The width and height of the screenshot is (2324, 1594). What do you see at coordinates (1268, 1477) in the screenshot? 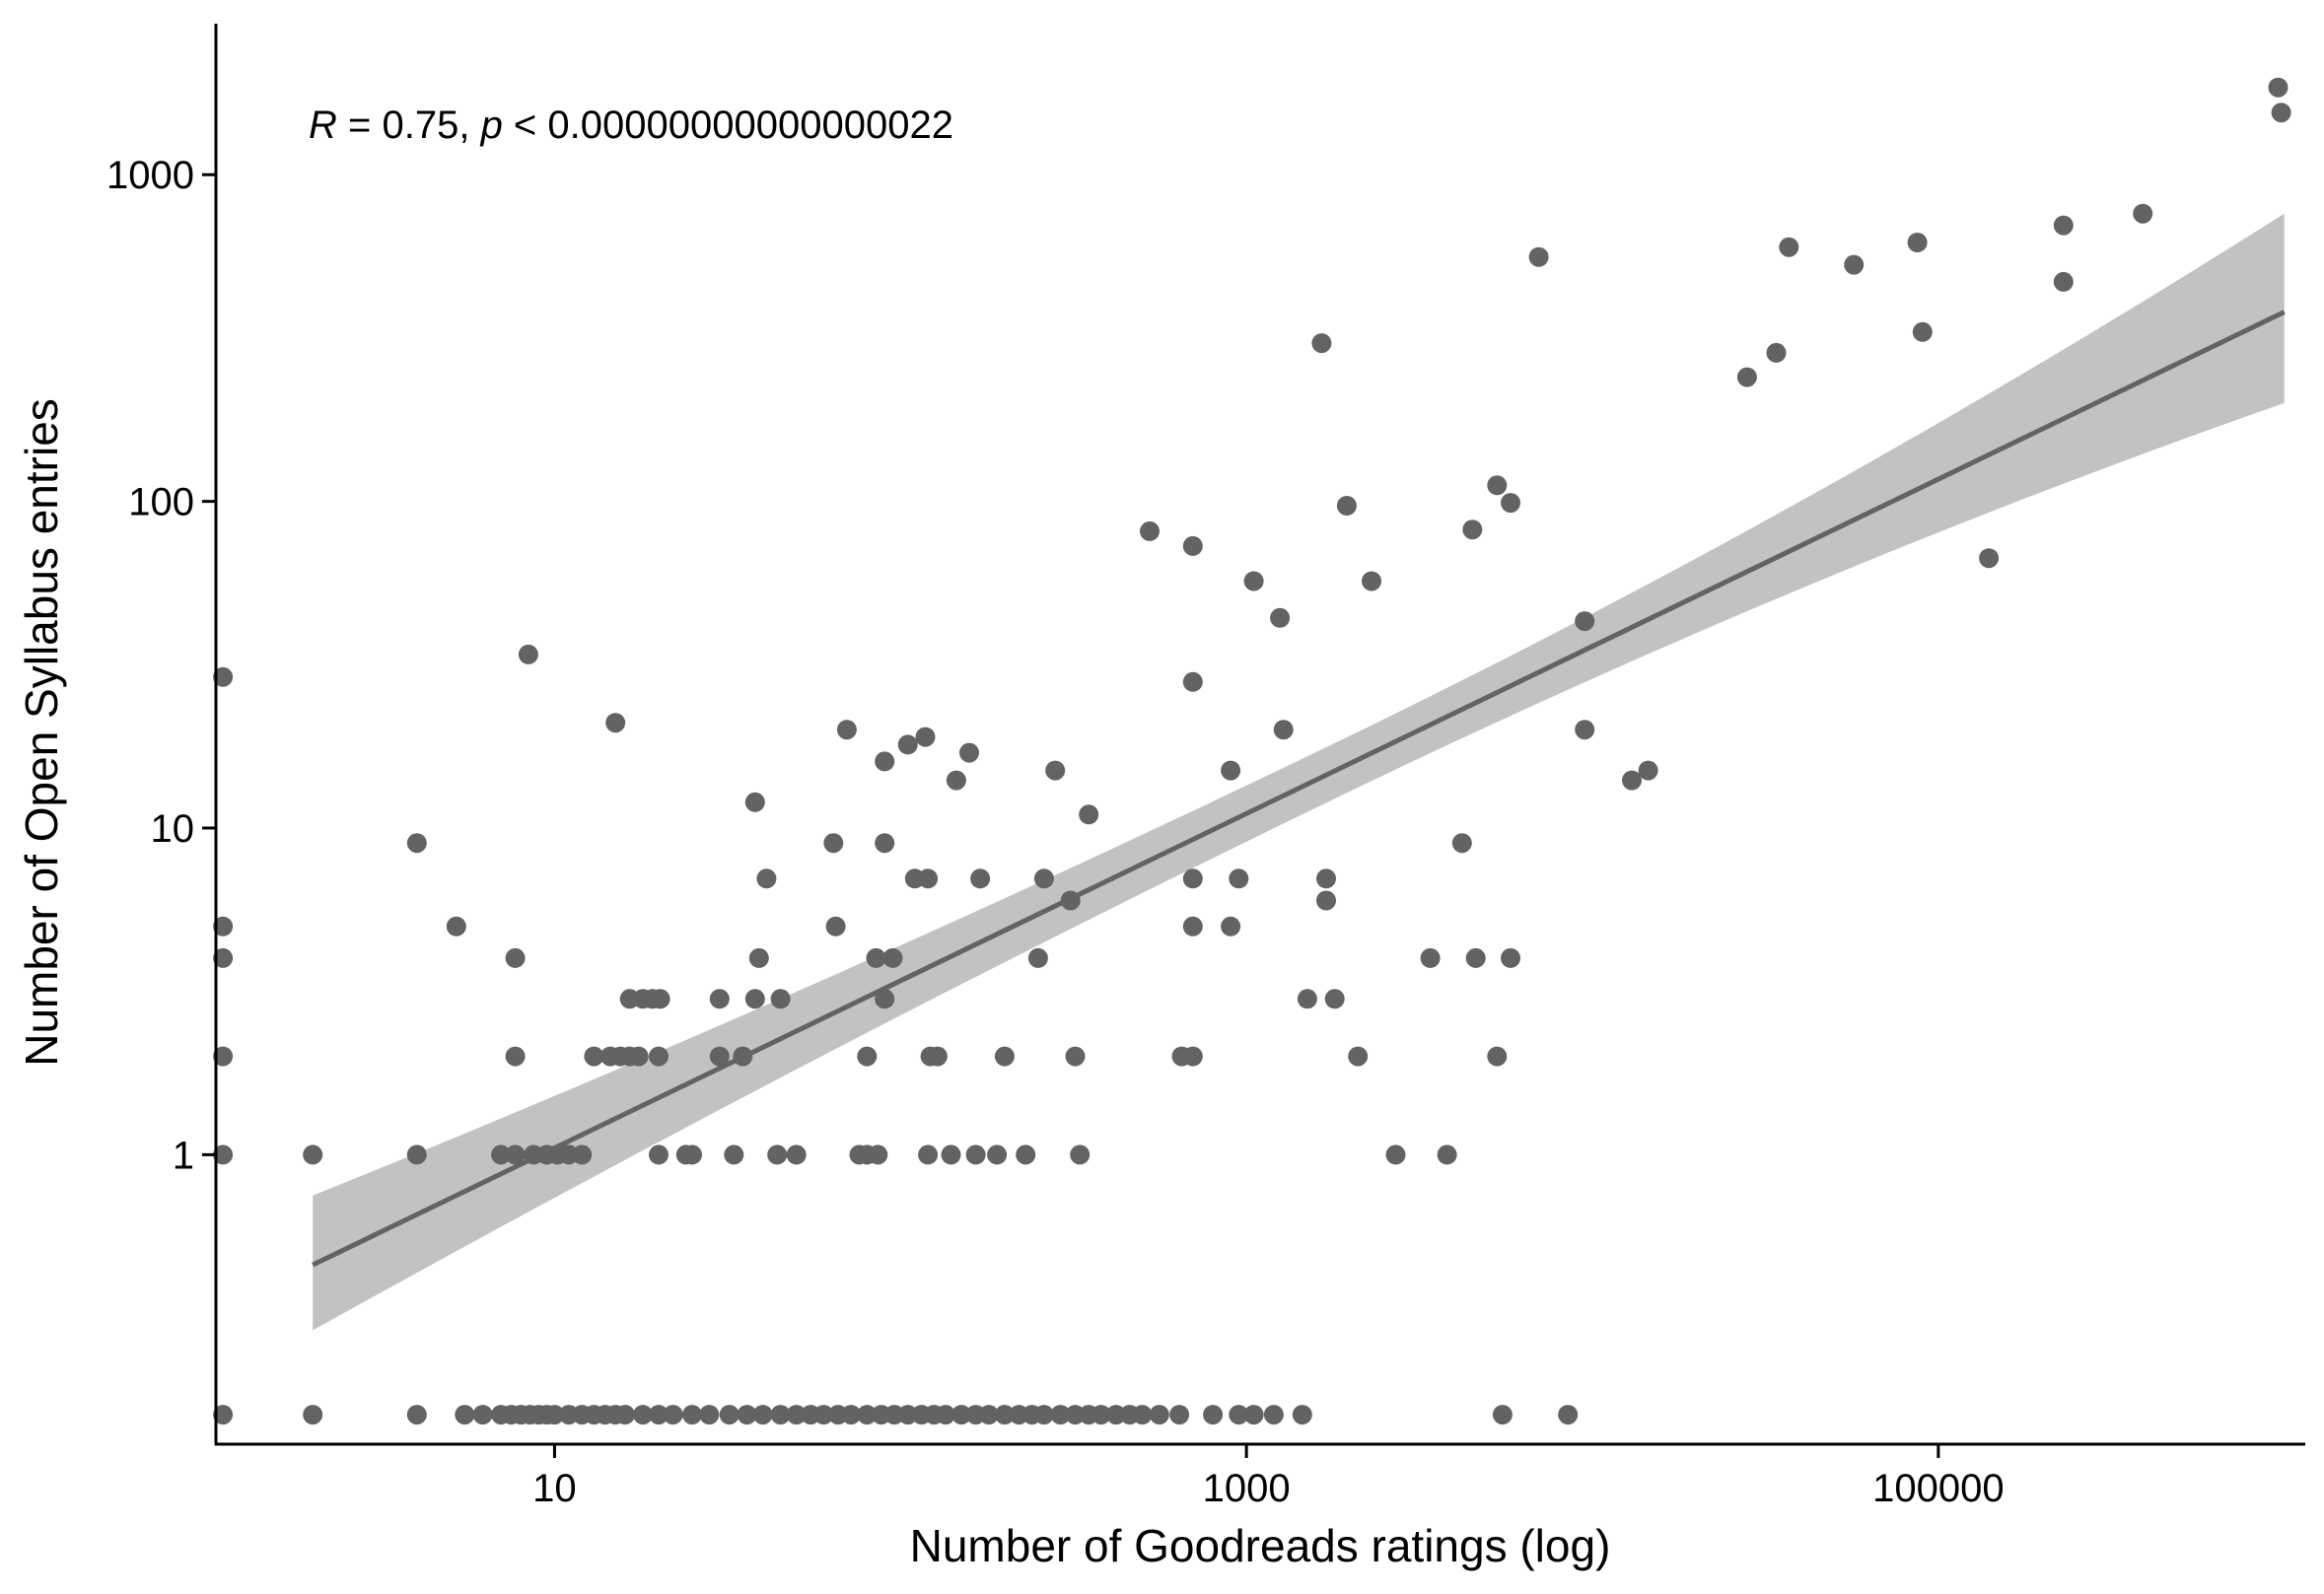
I see `x-axis-ticks: 10 1000 100000` at bounding box center [1268, 1477].